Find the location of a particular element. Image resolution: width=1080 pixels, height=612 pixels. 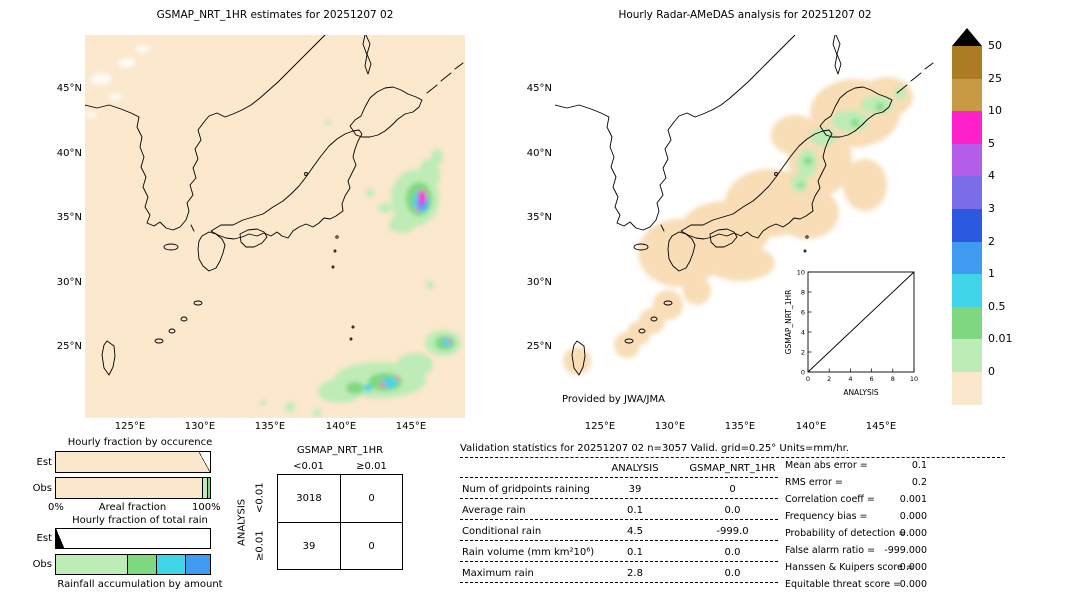

colorbar-tick-label: 4 is located at coordinates (991, 176).